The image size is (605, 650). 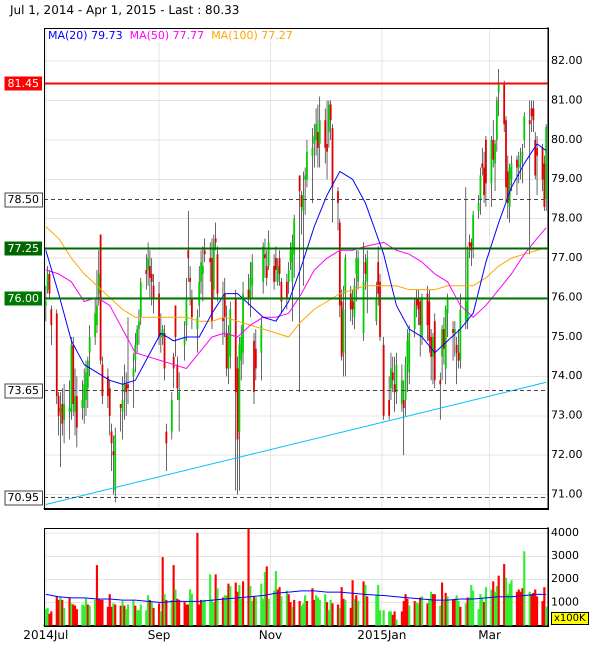 I want to click on ref-line-label: 76.00, so click(x=24, y=298).